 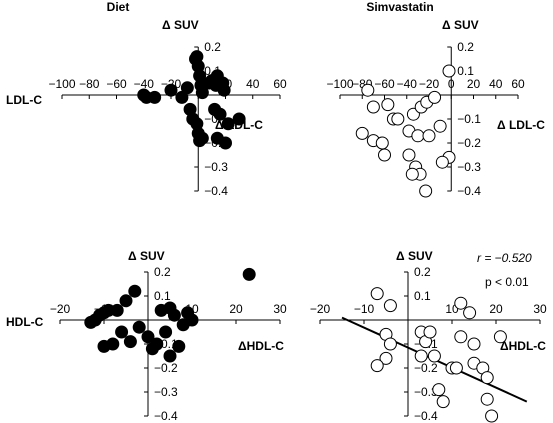 What do you see at coordinates (89, 84) in the screenshot?
I see `x-tick-label: −80` at bounding box center [89, 84].